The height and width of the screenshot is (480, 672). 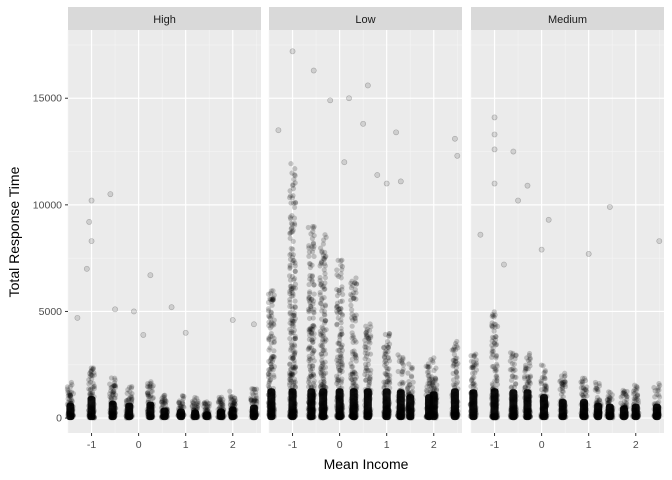 I want to click on x-axes: -1 0 1 2 -1 0 1 2 -1 0 1 2, so click(x=363, y=442).